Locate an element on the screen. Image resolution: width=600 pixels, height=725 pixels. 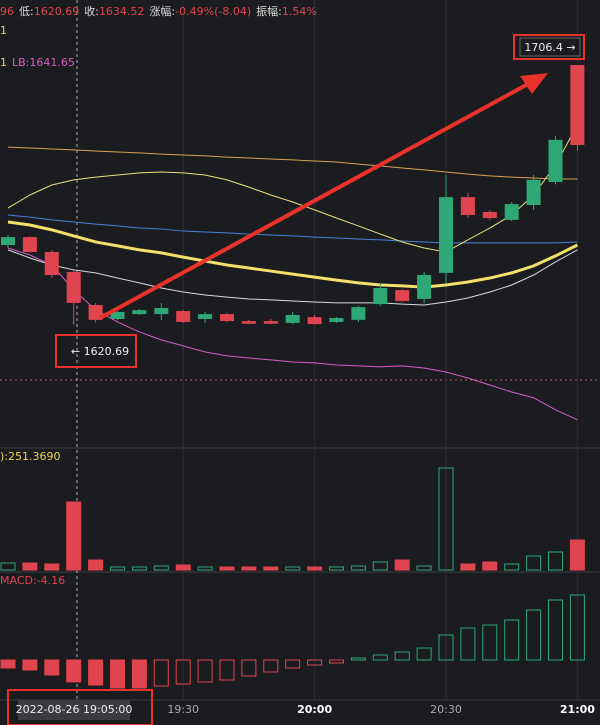
x-tick-label: 20:30 is located at coordinates (446, 709).